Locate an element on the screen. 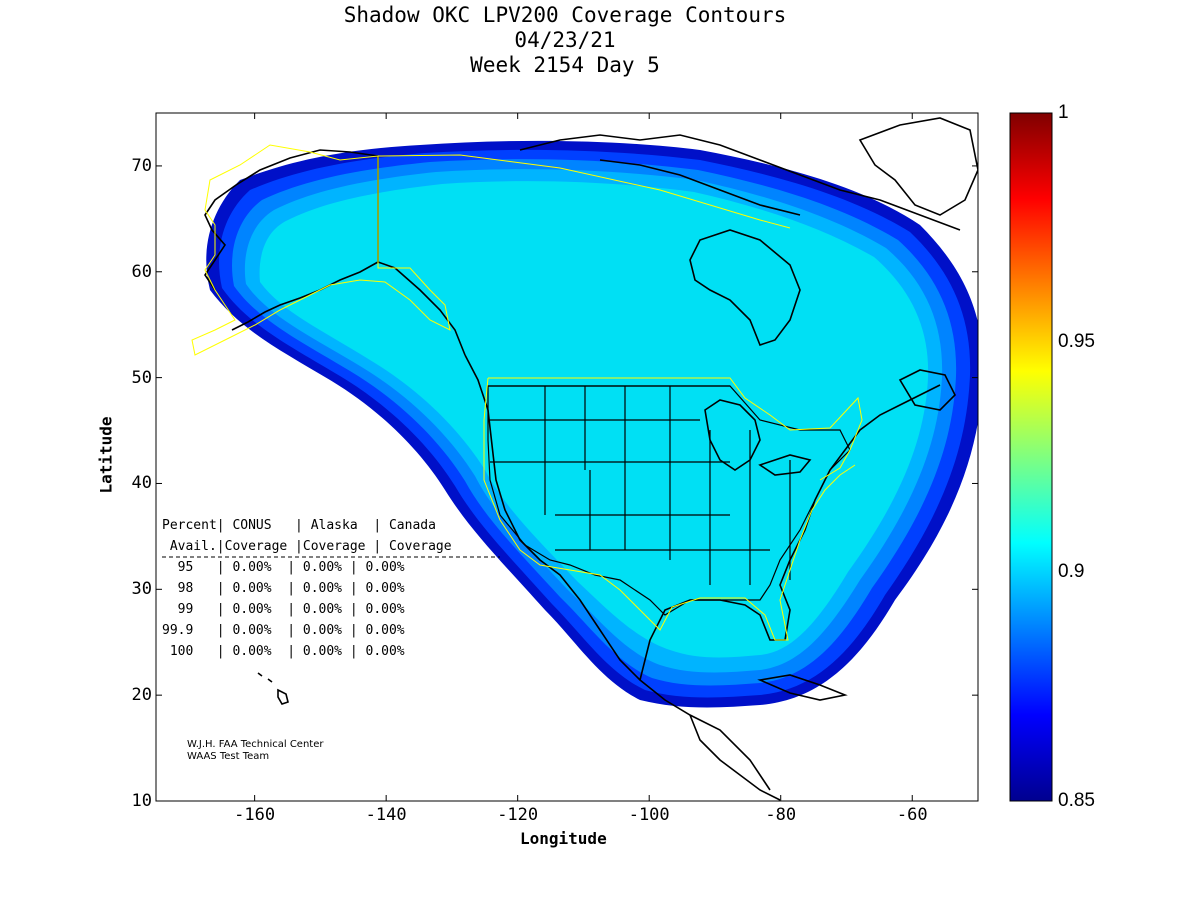 Image resolution: width=1200 pixels, height=900 pixels. colorbar-tick-label: 1 is located at coordinates (1063, 112).